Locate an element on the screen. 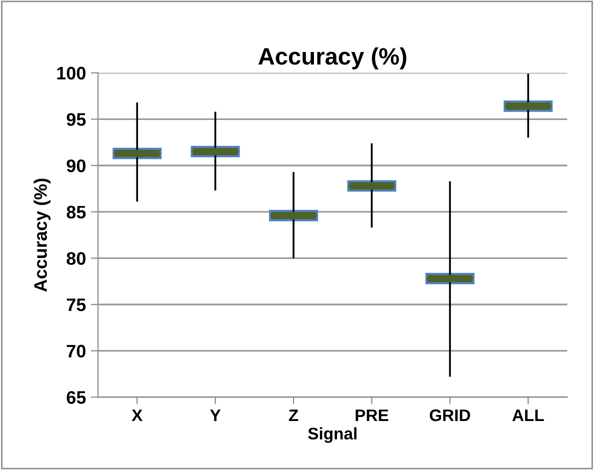  x-tick-label: ALL is located at coordinates (528, 416).